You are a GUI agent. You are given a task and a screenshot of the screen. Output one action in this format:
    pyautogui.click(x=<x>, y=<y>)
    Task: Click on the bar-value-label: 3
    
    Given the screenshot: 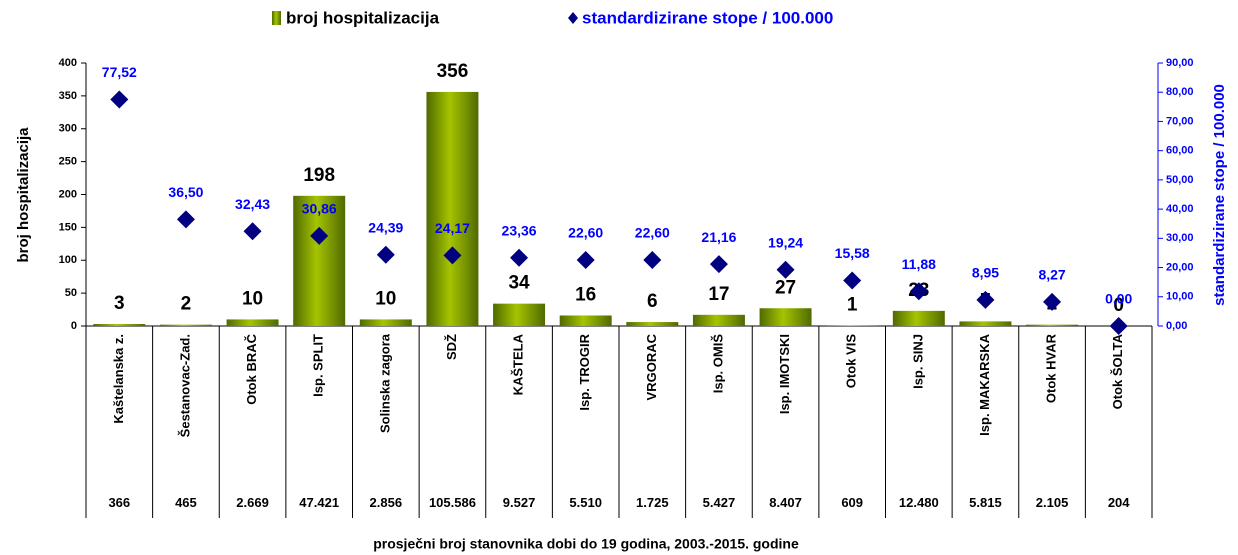 What is the action you would take?
    pyautogui.click(x=119, y=303)
    